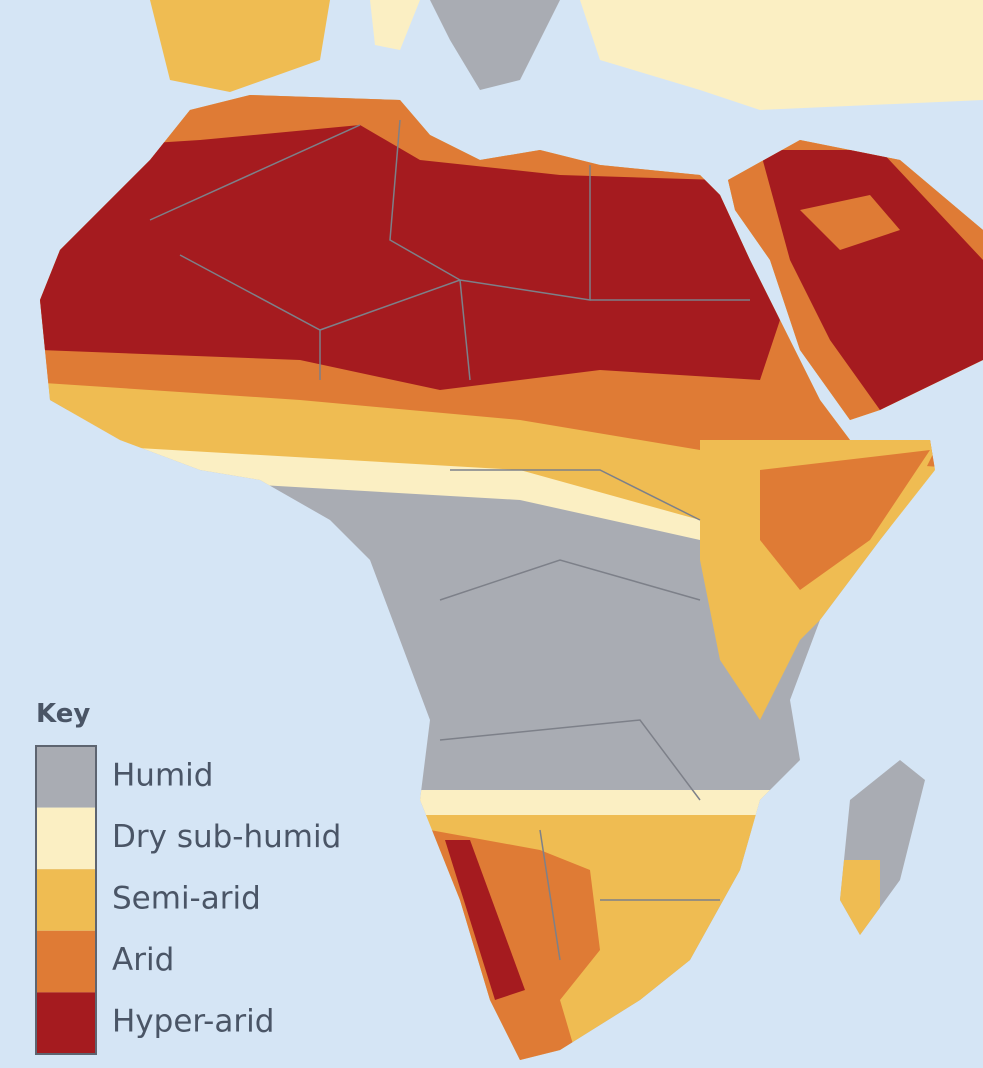 Image resolution: width=983 pixels, height=1068 pixels. Describe the element at coordinates (162, 775) in the screenshot. I see `legend-label: Humid` at that location.